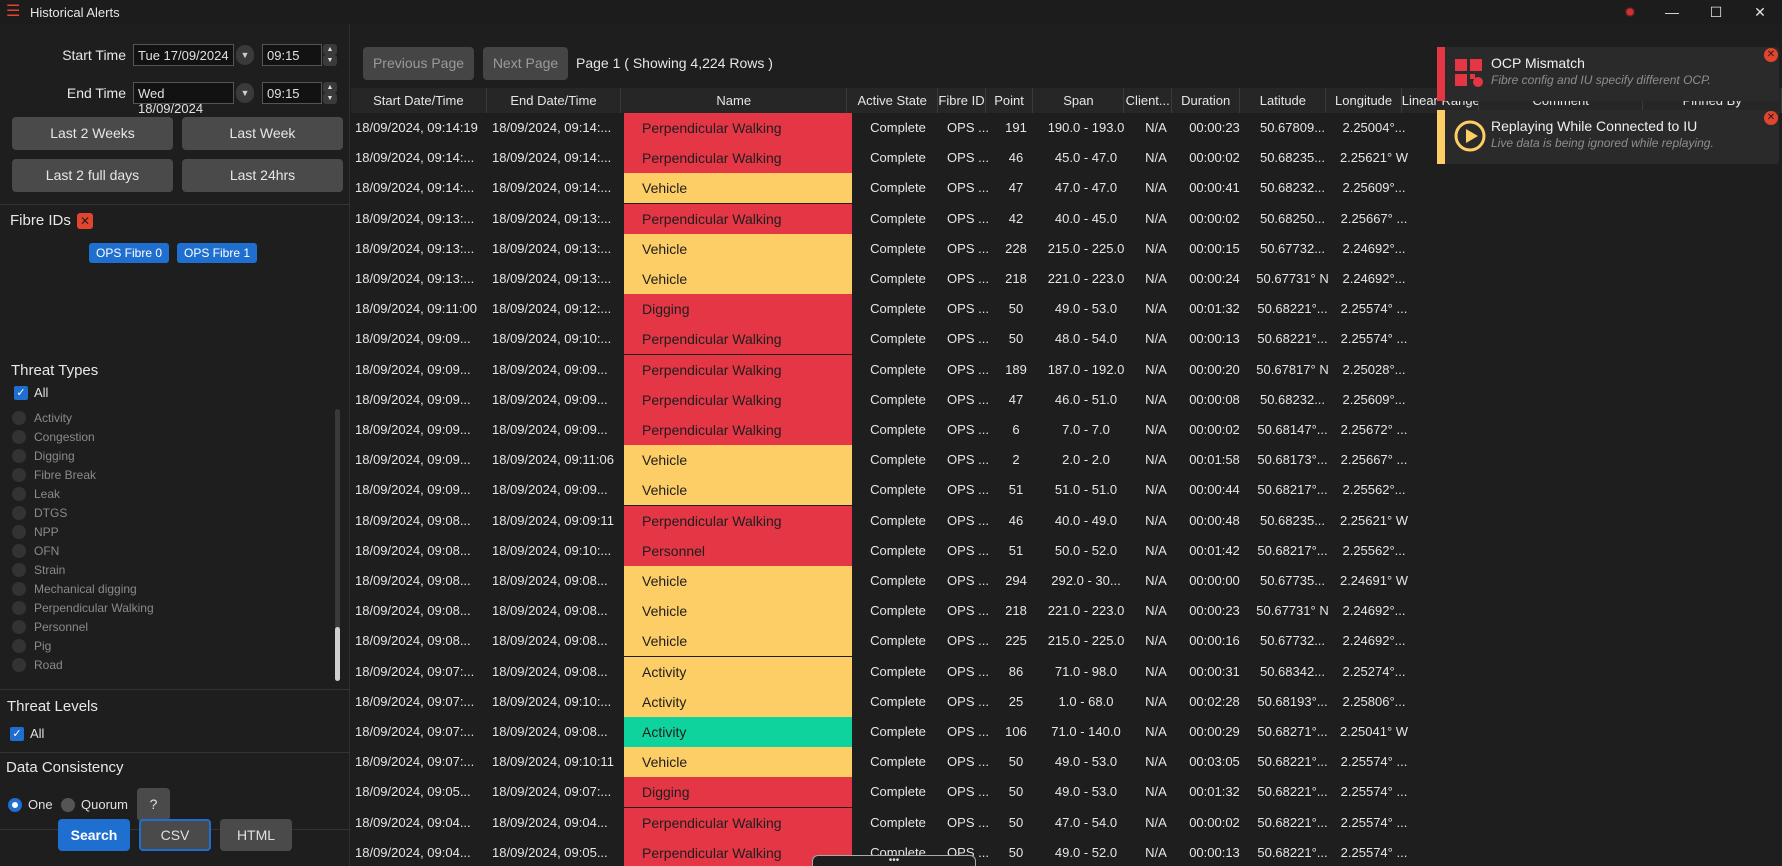 This screenshot has width=1782, height=866. What do you see at coordinates (245, 93) in the screenshot?
I see `end-date-dropdown: ▼` at bounding box center [245, 93].